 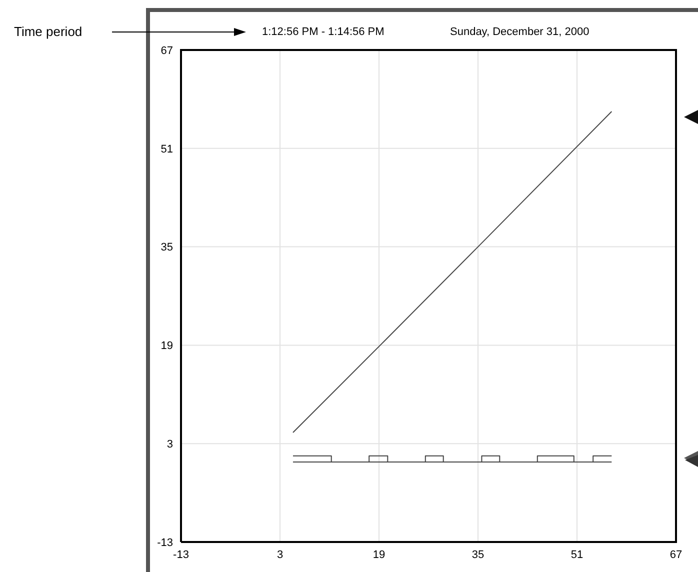 I want to click on x-tick-label: 67, so click(x=676, y=554).